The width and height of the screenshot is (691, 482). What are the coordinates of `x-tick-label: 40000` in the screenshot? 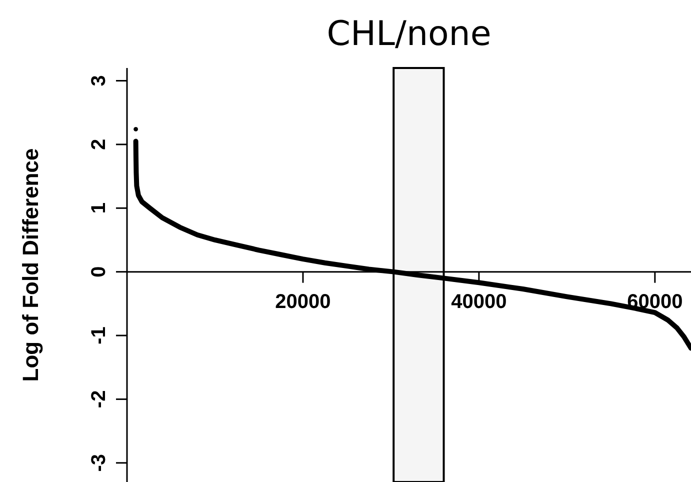 It's located at (479, 301).